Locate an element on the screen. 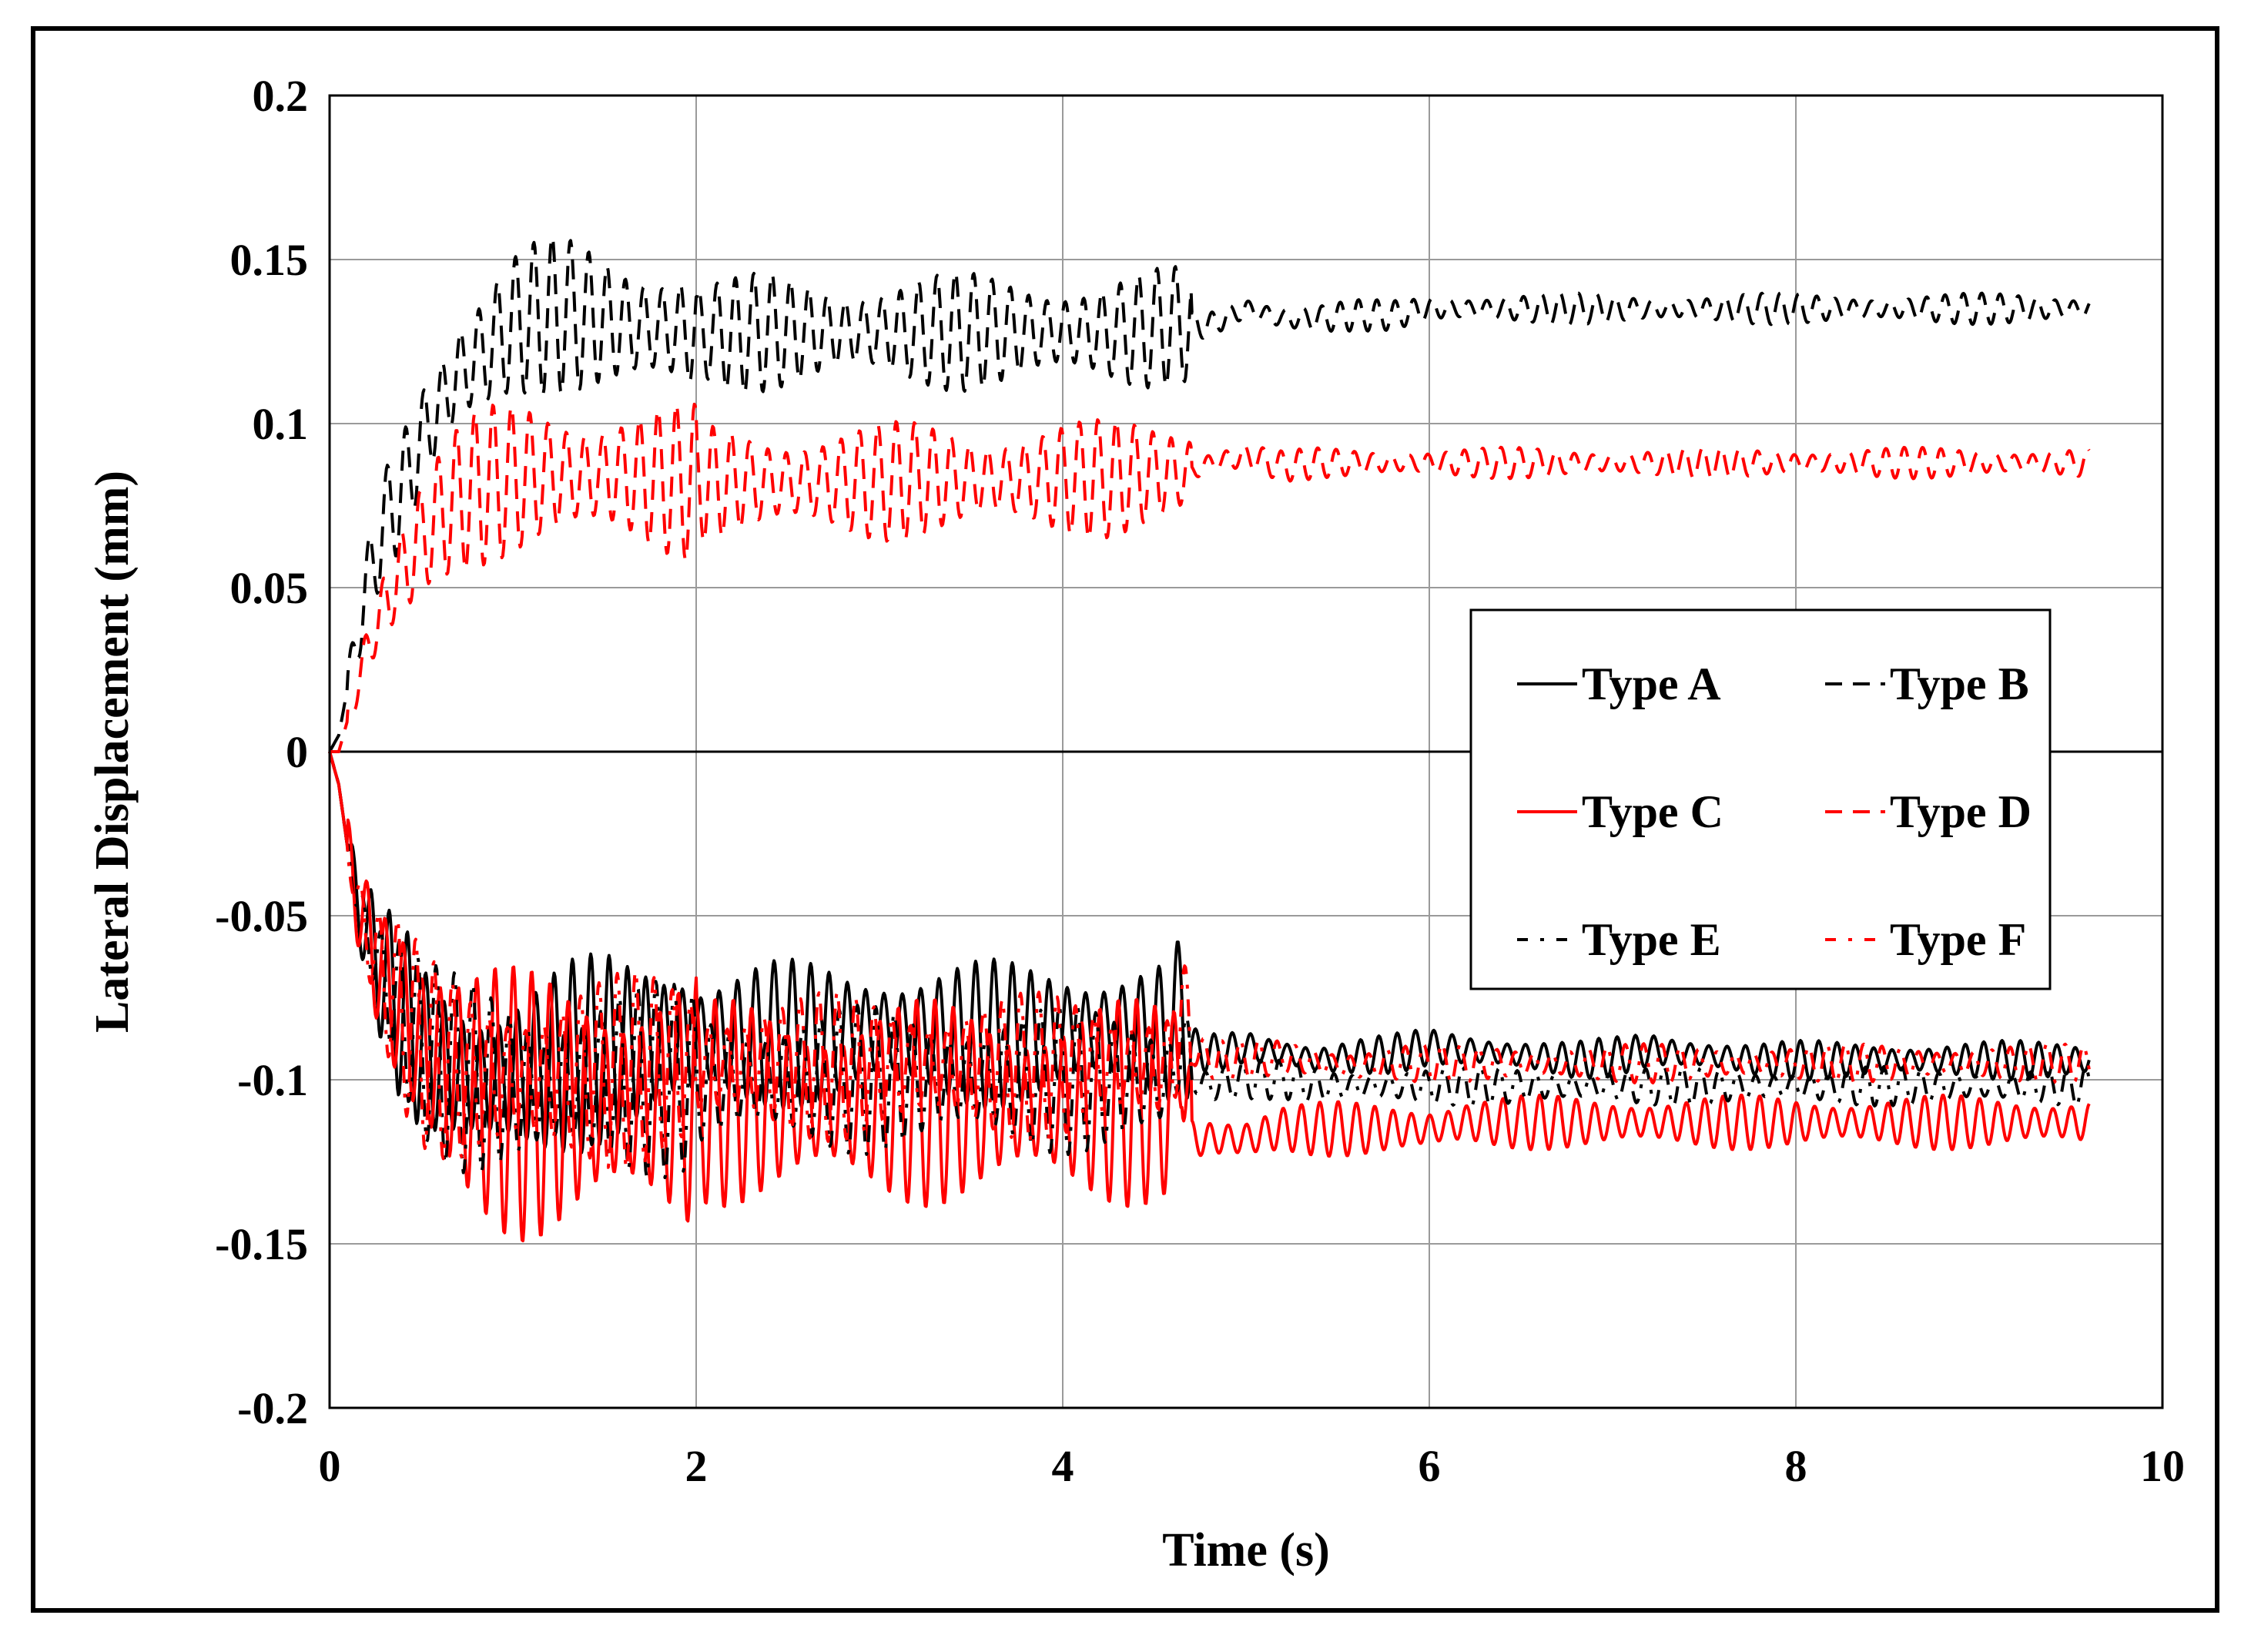  y-tick-label: 0.1 is located at coordinates (281, 424).